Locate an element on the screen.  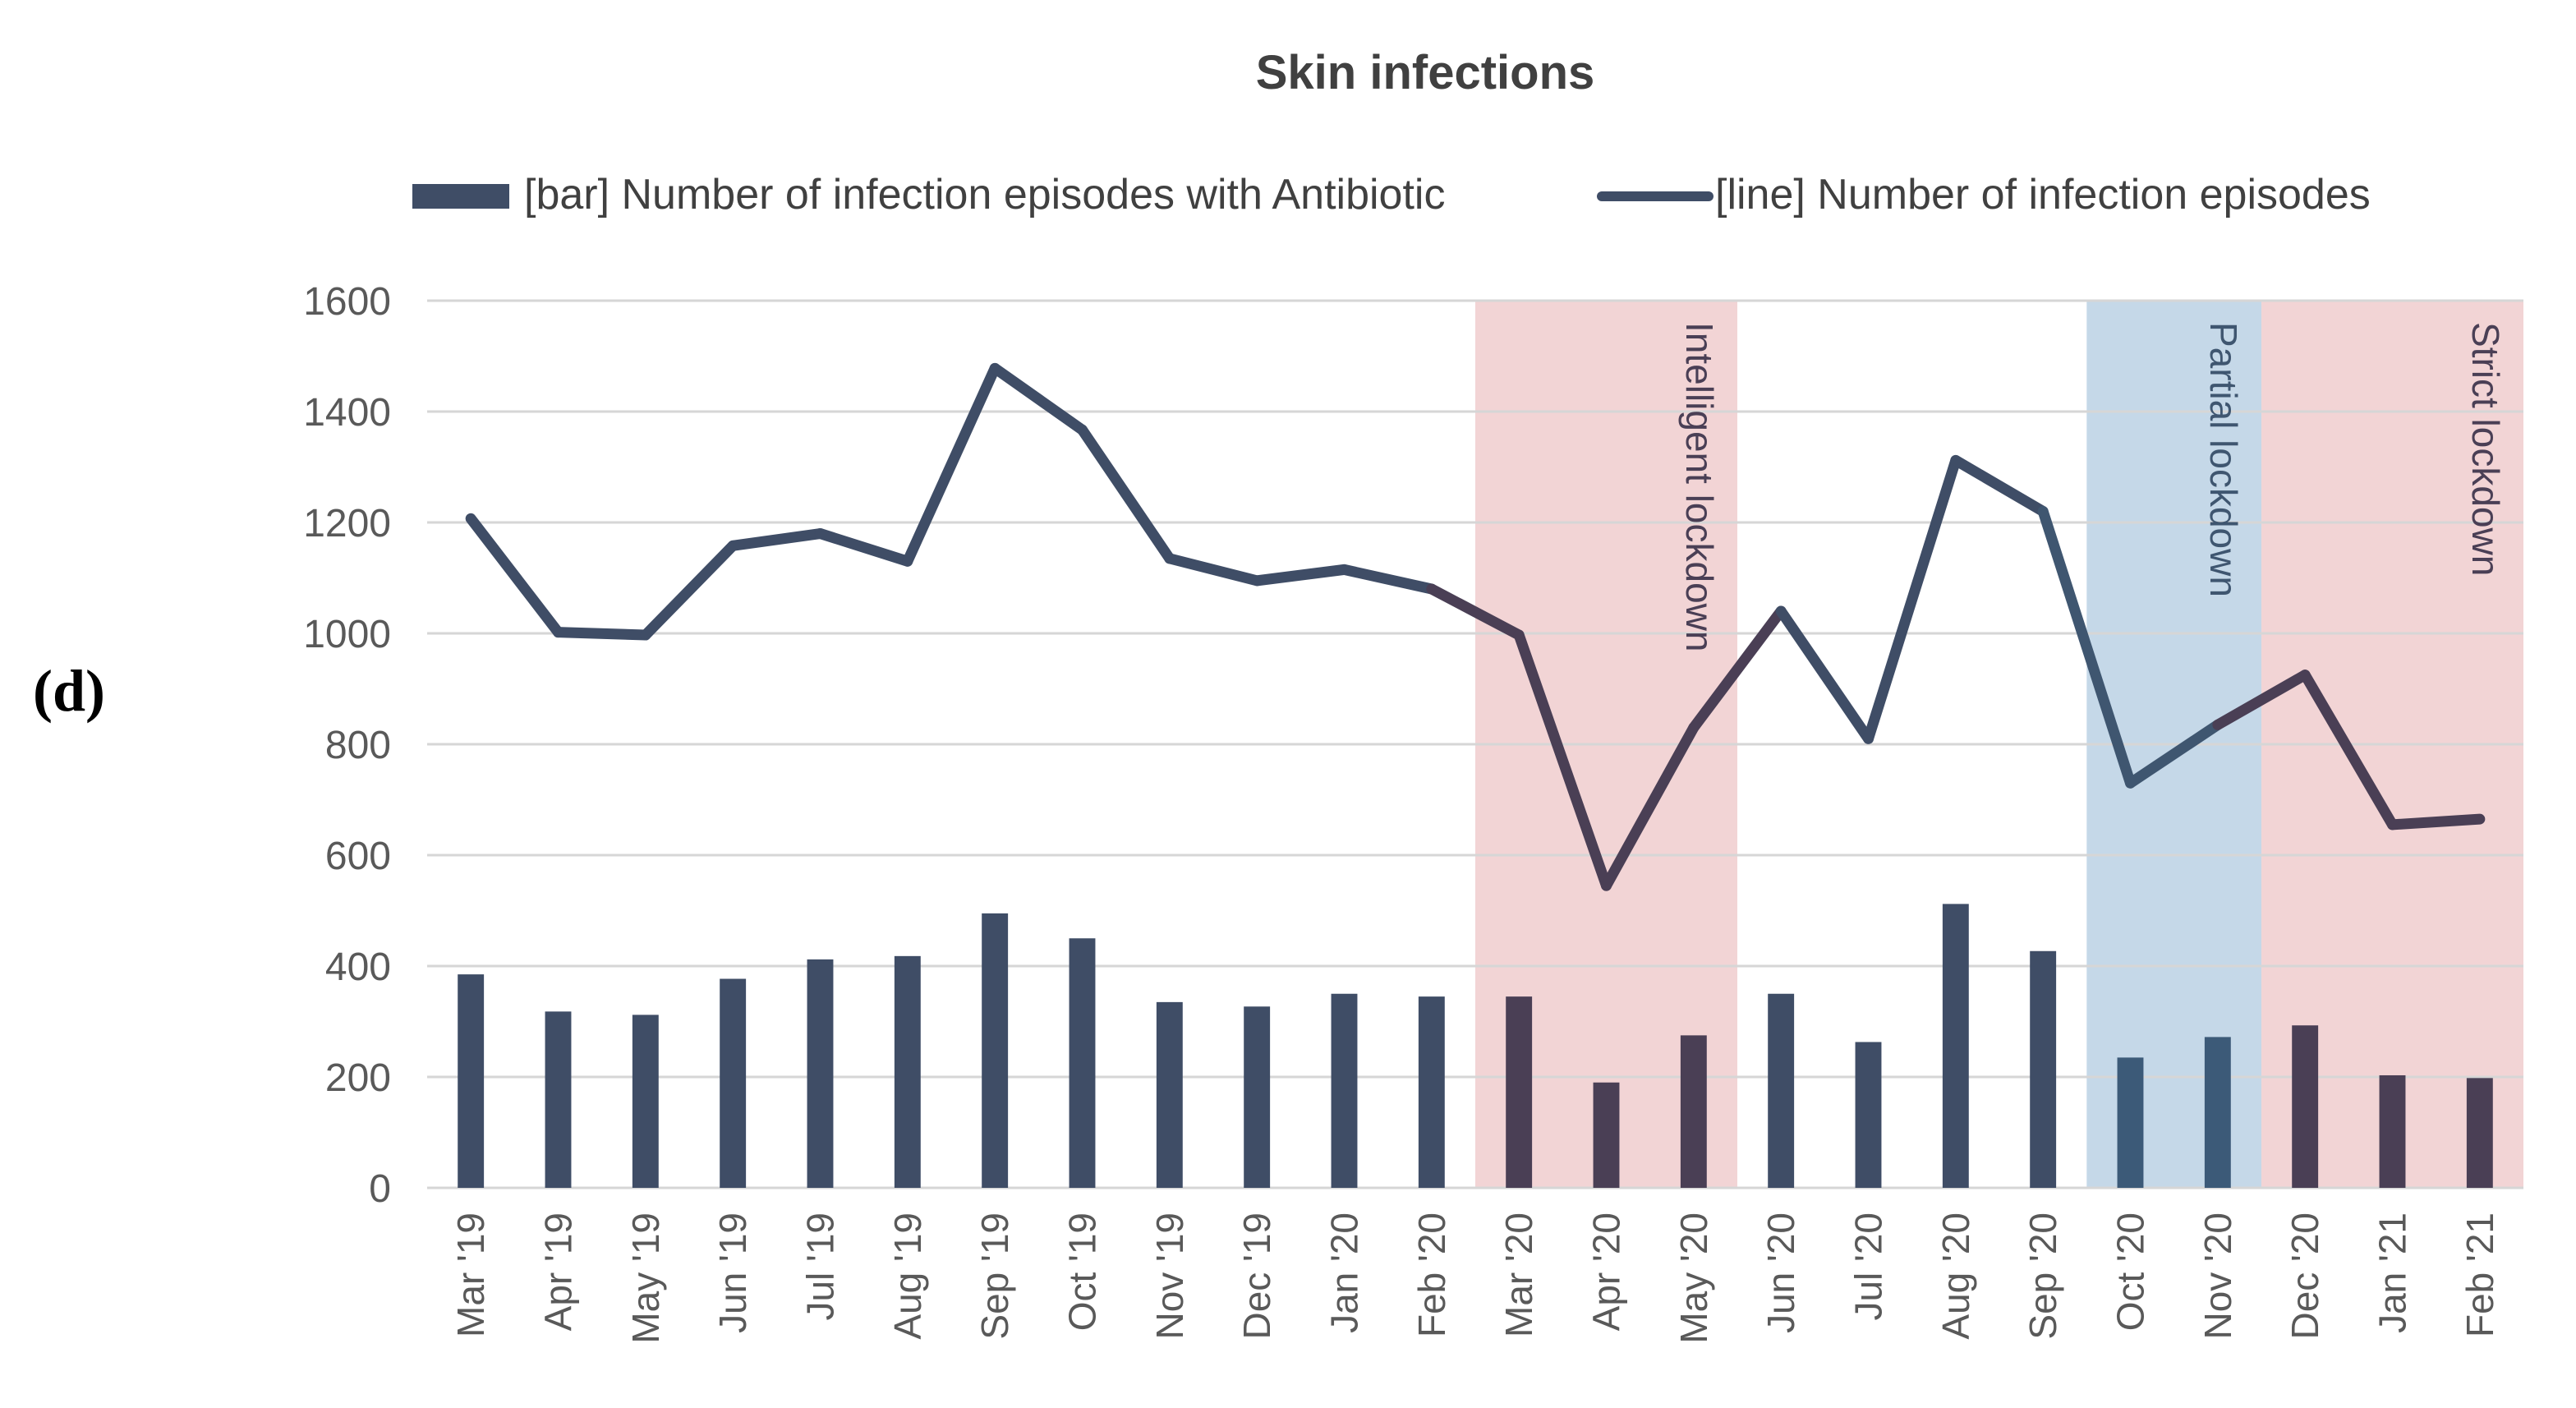
x-tick-label: Dec '19 is located at coordinates (1256, 1276).